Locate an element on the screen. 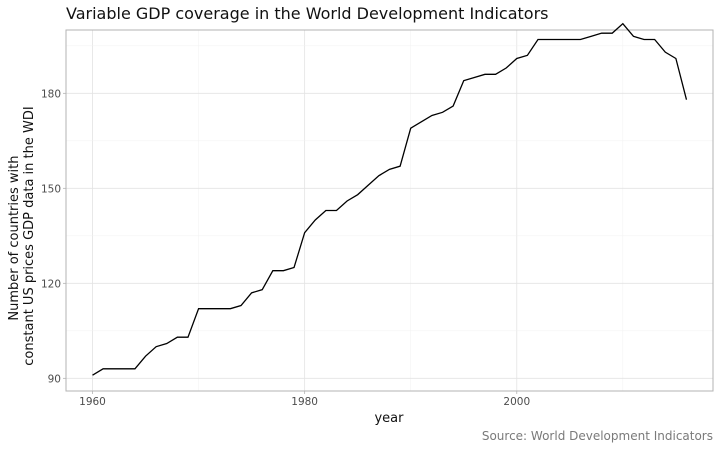 The height and width of the screenshot is (450, 720). y-axis-title-line-2: constant US prices GDP data in the WDI is located at coordinates (29, 235).